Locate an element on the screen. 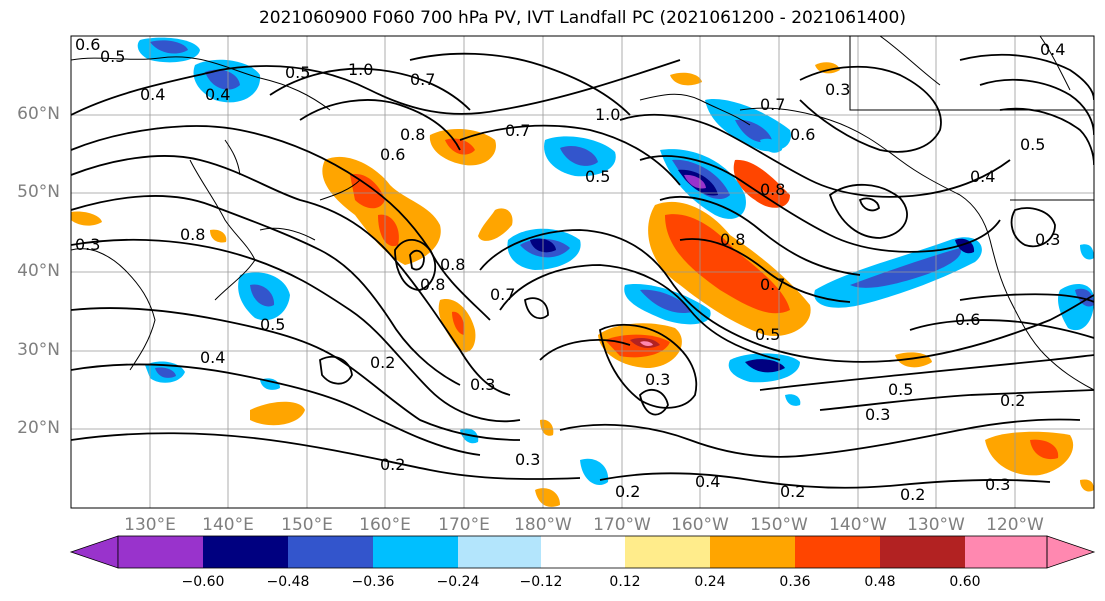  colorbar-outline is located at coordinates (582, 552).